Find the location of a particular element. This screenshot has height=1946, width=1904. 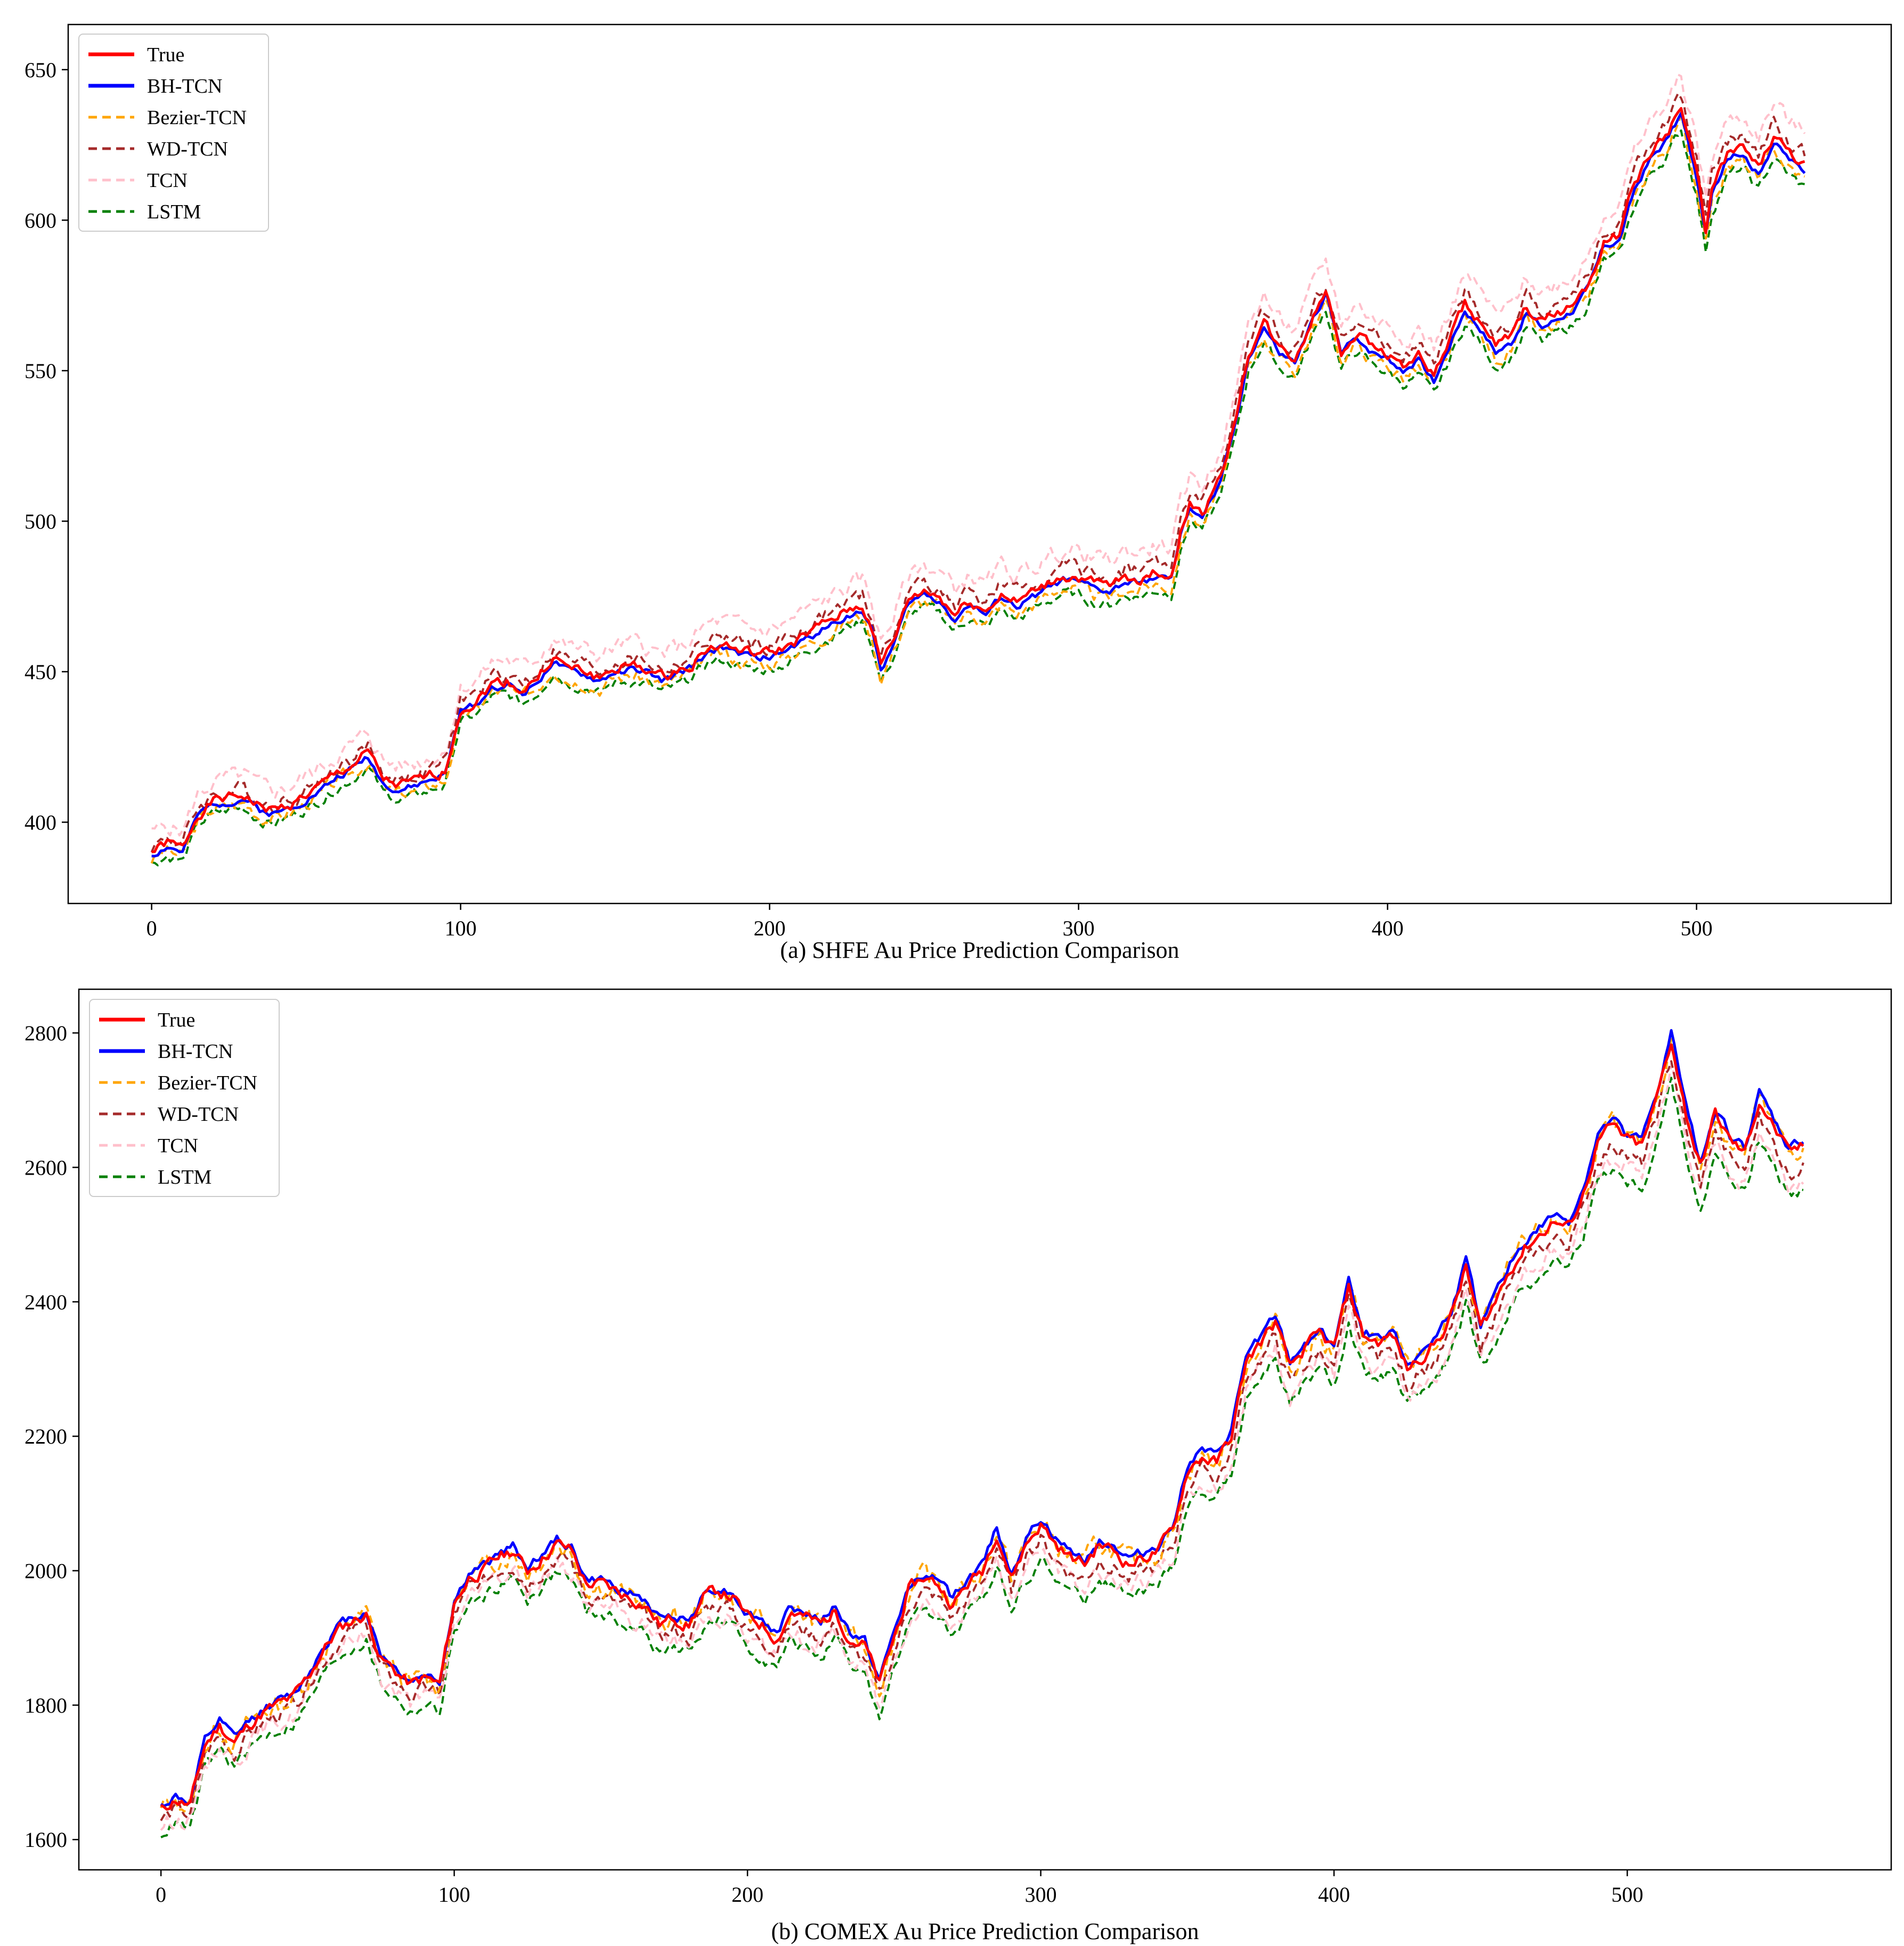

y-tick-label: 1800 is located at coordinates (46, 1705).